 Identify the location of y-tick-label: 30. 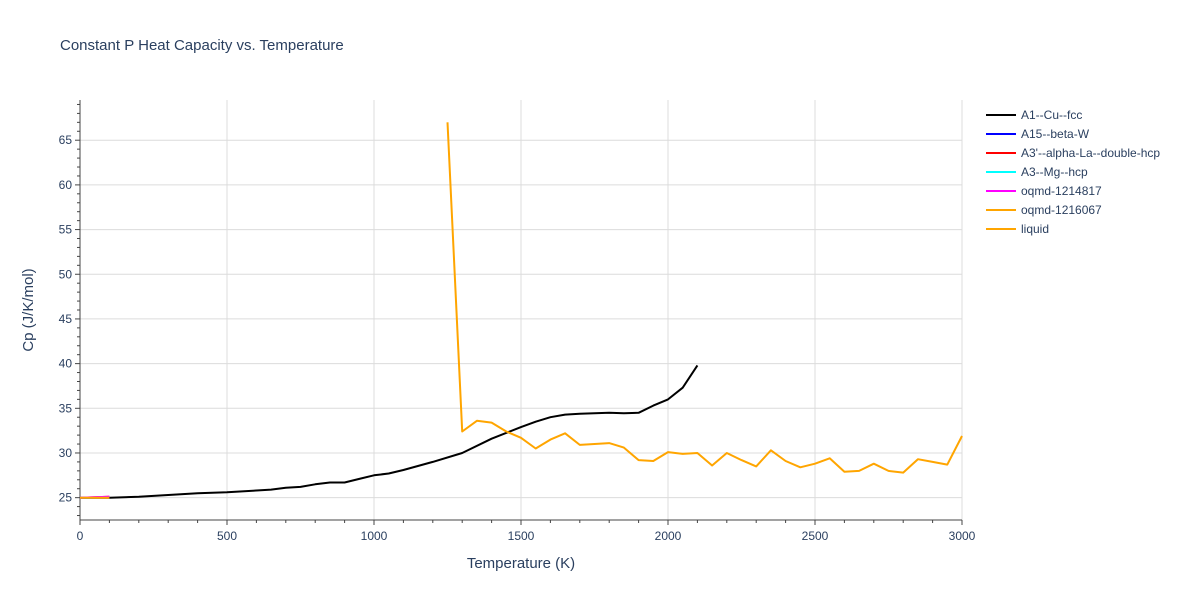
(66, 453).